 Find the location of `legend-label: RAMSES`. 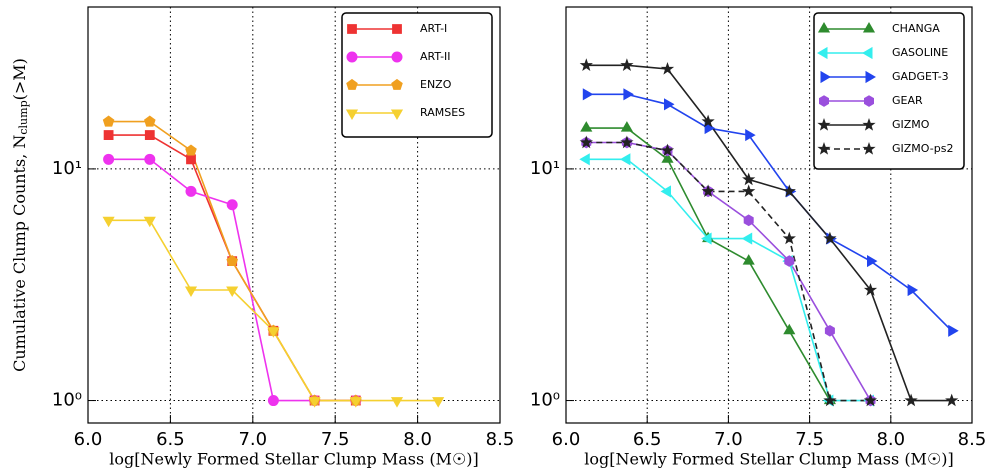

legend-label: RAMSES is located at coordinates (442, 112).